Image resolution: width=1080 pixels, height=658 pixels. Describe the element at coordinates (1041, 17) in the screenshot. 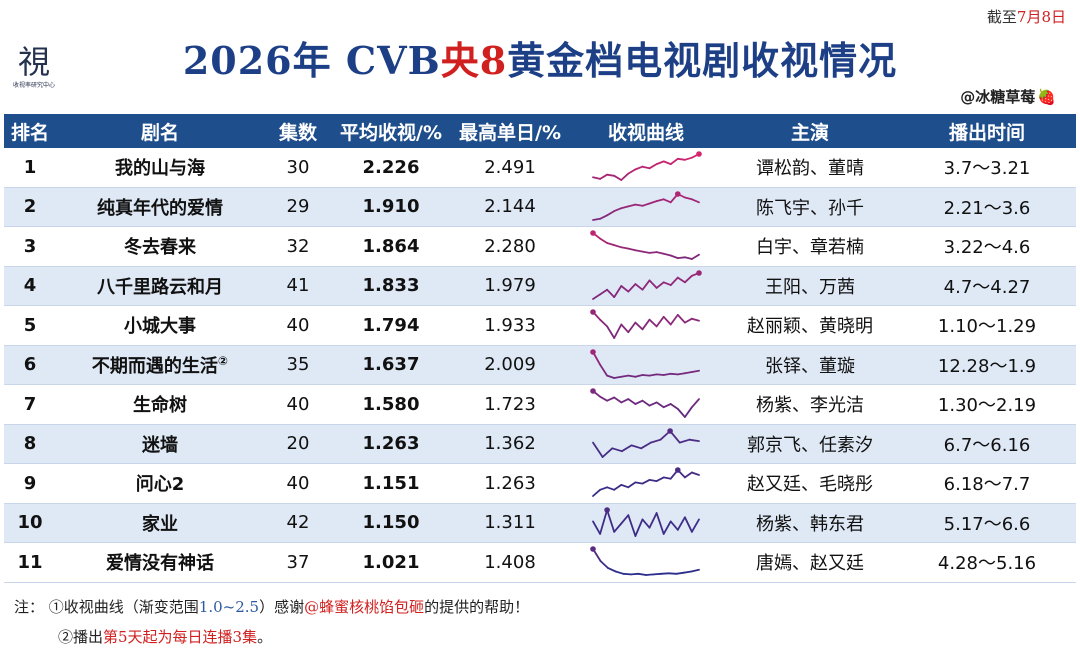

I see `deadline-date: 7月8日` at that location.